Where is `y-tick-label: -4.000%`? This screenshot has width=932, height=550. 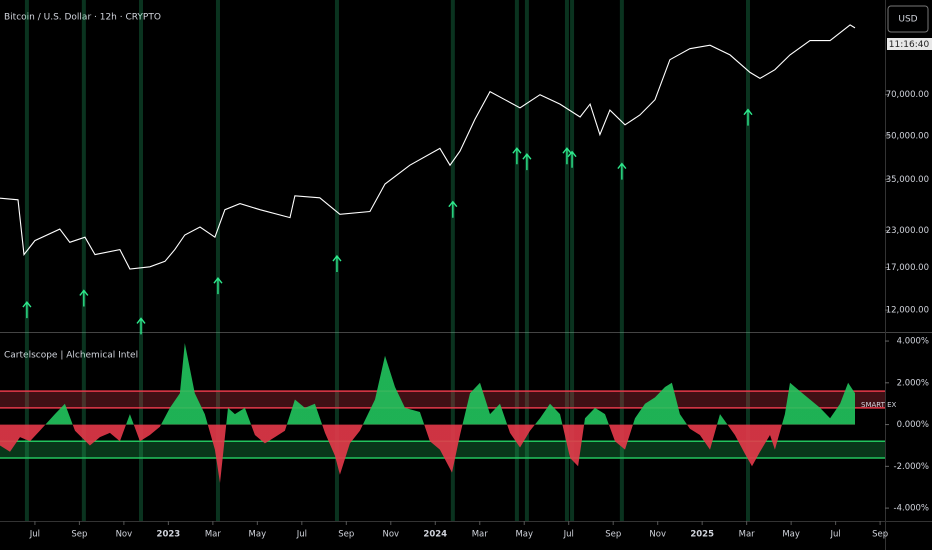
y-tick-label: -4.000% is located at coordinates (911, 509).